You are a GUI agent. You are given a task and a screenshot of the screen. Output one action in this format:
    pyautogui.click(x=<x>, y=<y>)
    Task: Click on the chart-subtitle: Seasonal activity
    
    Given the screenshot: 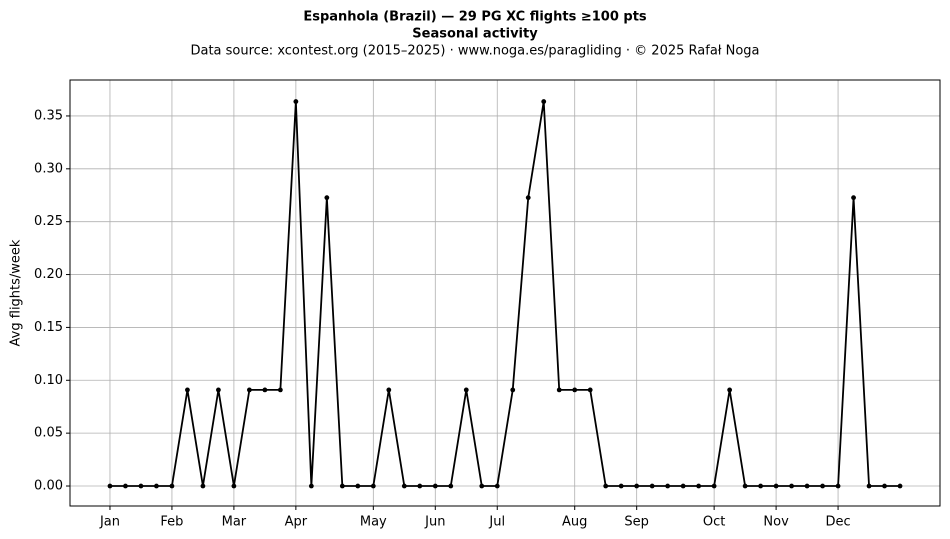 What is the action you would take?
    pyautogui.click(x=475, y=34)
    